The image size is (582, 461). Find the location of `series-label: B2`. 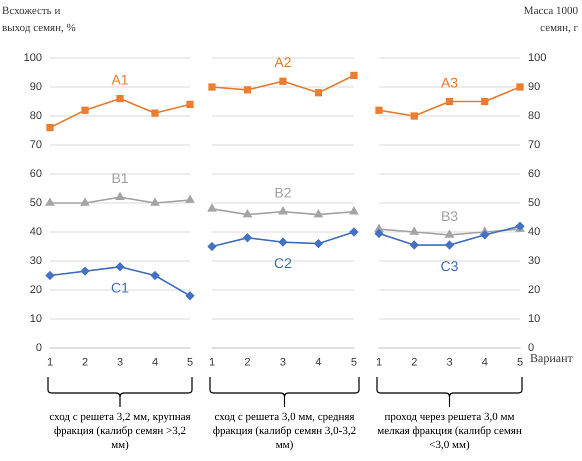

series-label: B2 is located at coordinates (283, 192).